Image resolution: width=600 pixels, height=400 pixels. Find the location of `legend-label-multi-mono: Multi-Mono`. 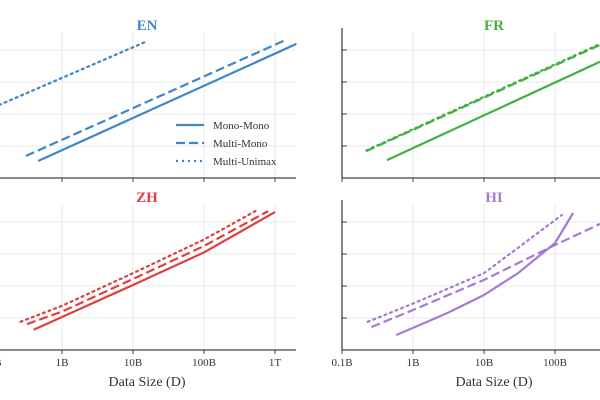

legend-label-multi-mono: Multi-Mono is located at coordinates (240, 144).